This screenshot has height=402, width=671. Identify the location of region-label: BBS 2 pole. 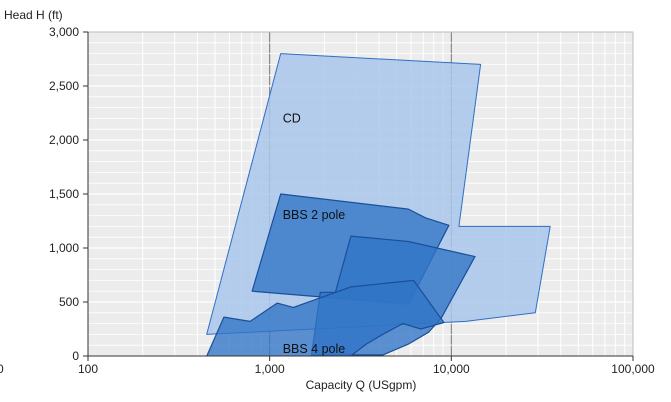
(314, 215).